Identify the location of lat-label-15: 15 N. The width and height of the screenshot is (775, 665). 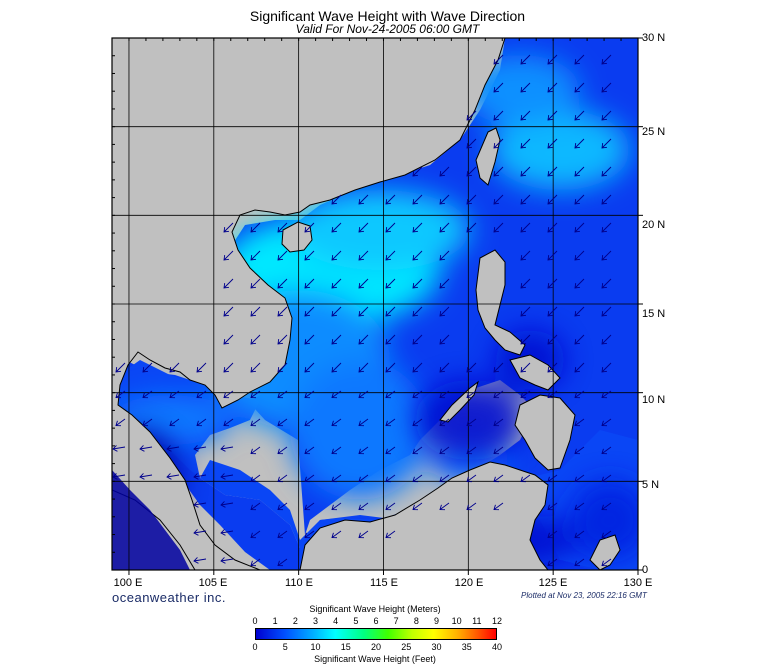
(654, 314).